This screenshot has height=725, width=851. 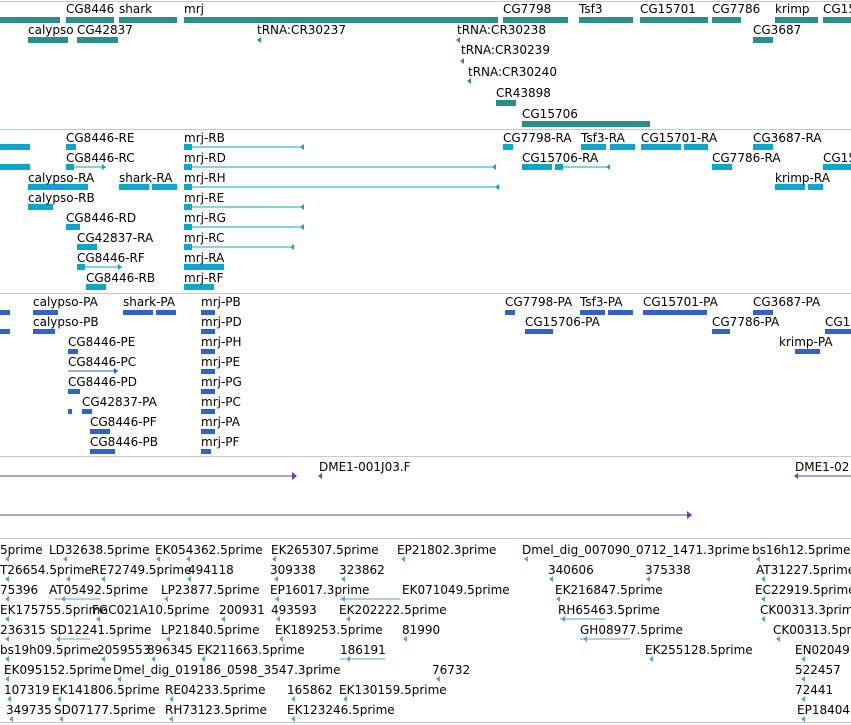 I want to click on protein-label: CG7798-PA, so click(x=539, y=302).